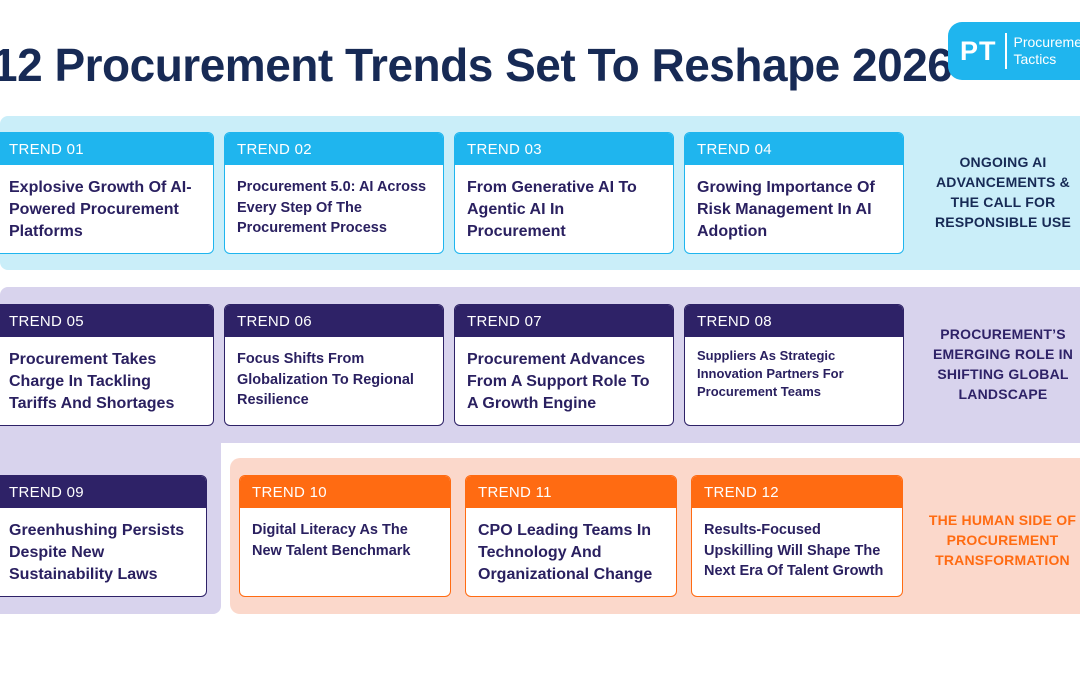  I want to click on logo-line-1: Procurement, so click(1046, 42).